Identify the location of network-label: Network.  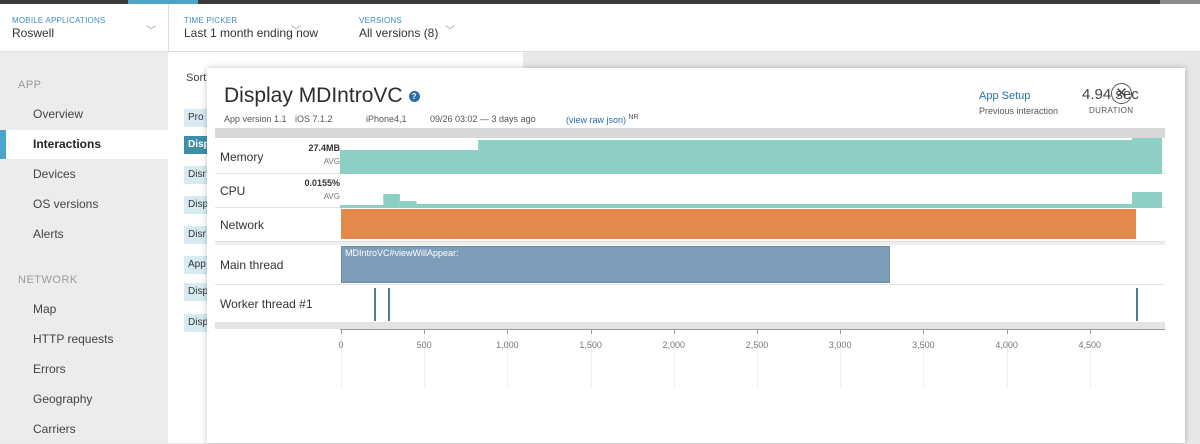
(242, 225).